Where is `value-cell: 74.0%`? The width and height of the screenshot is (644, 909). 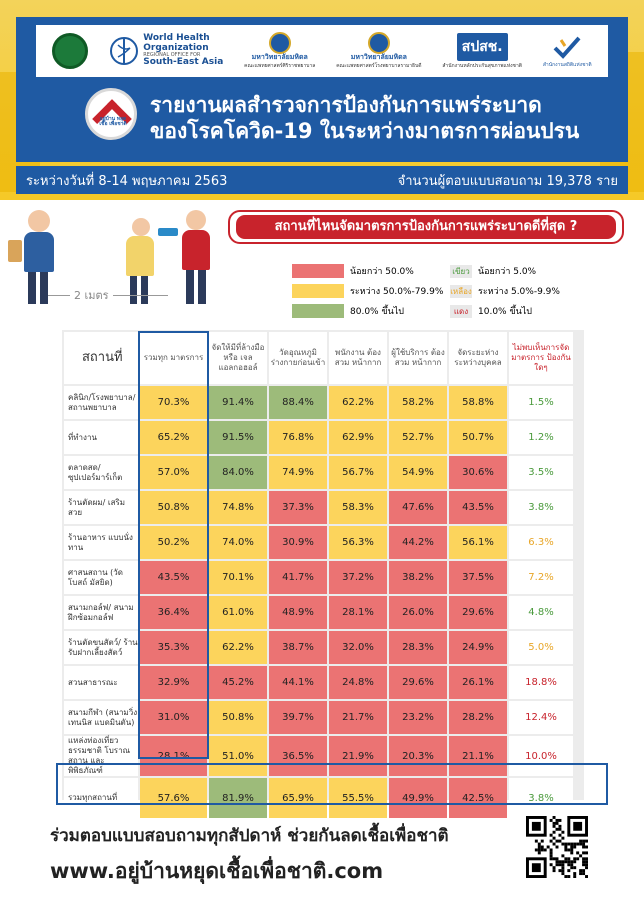
value-cell: 74.0% is located at coordinates (238, 542).